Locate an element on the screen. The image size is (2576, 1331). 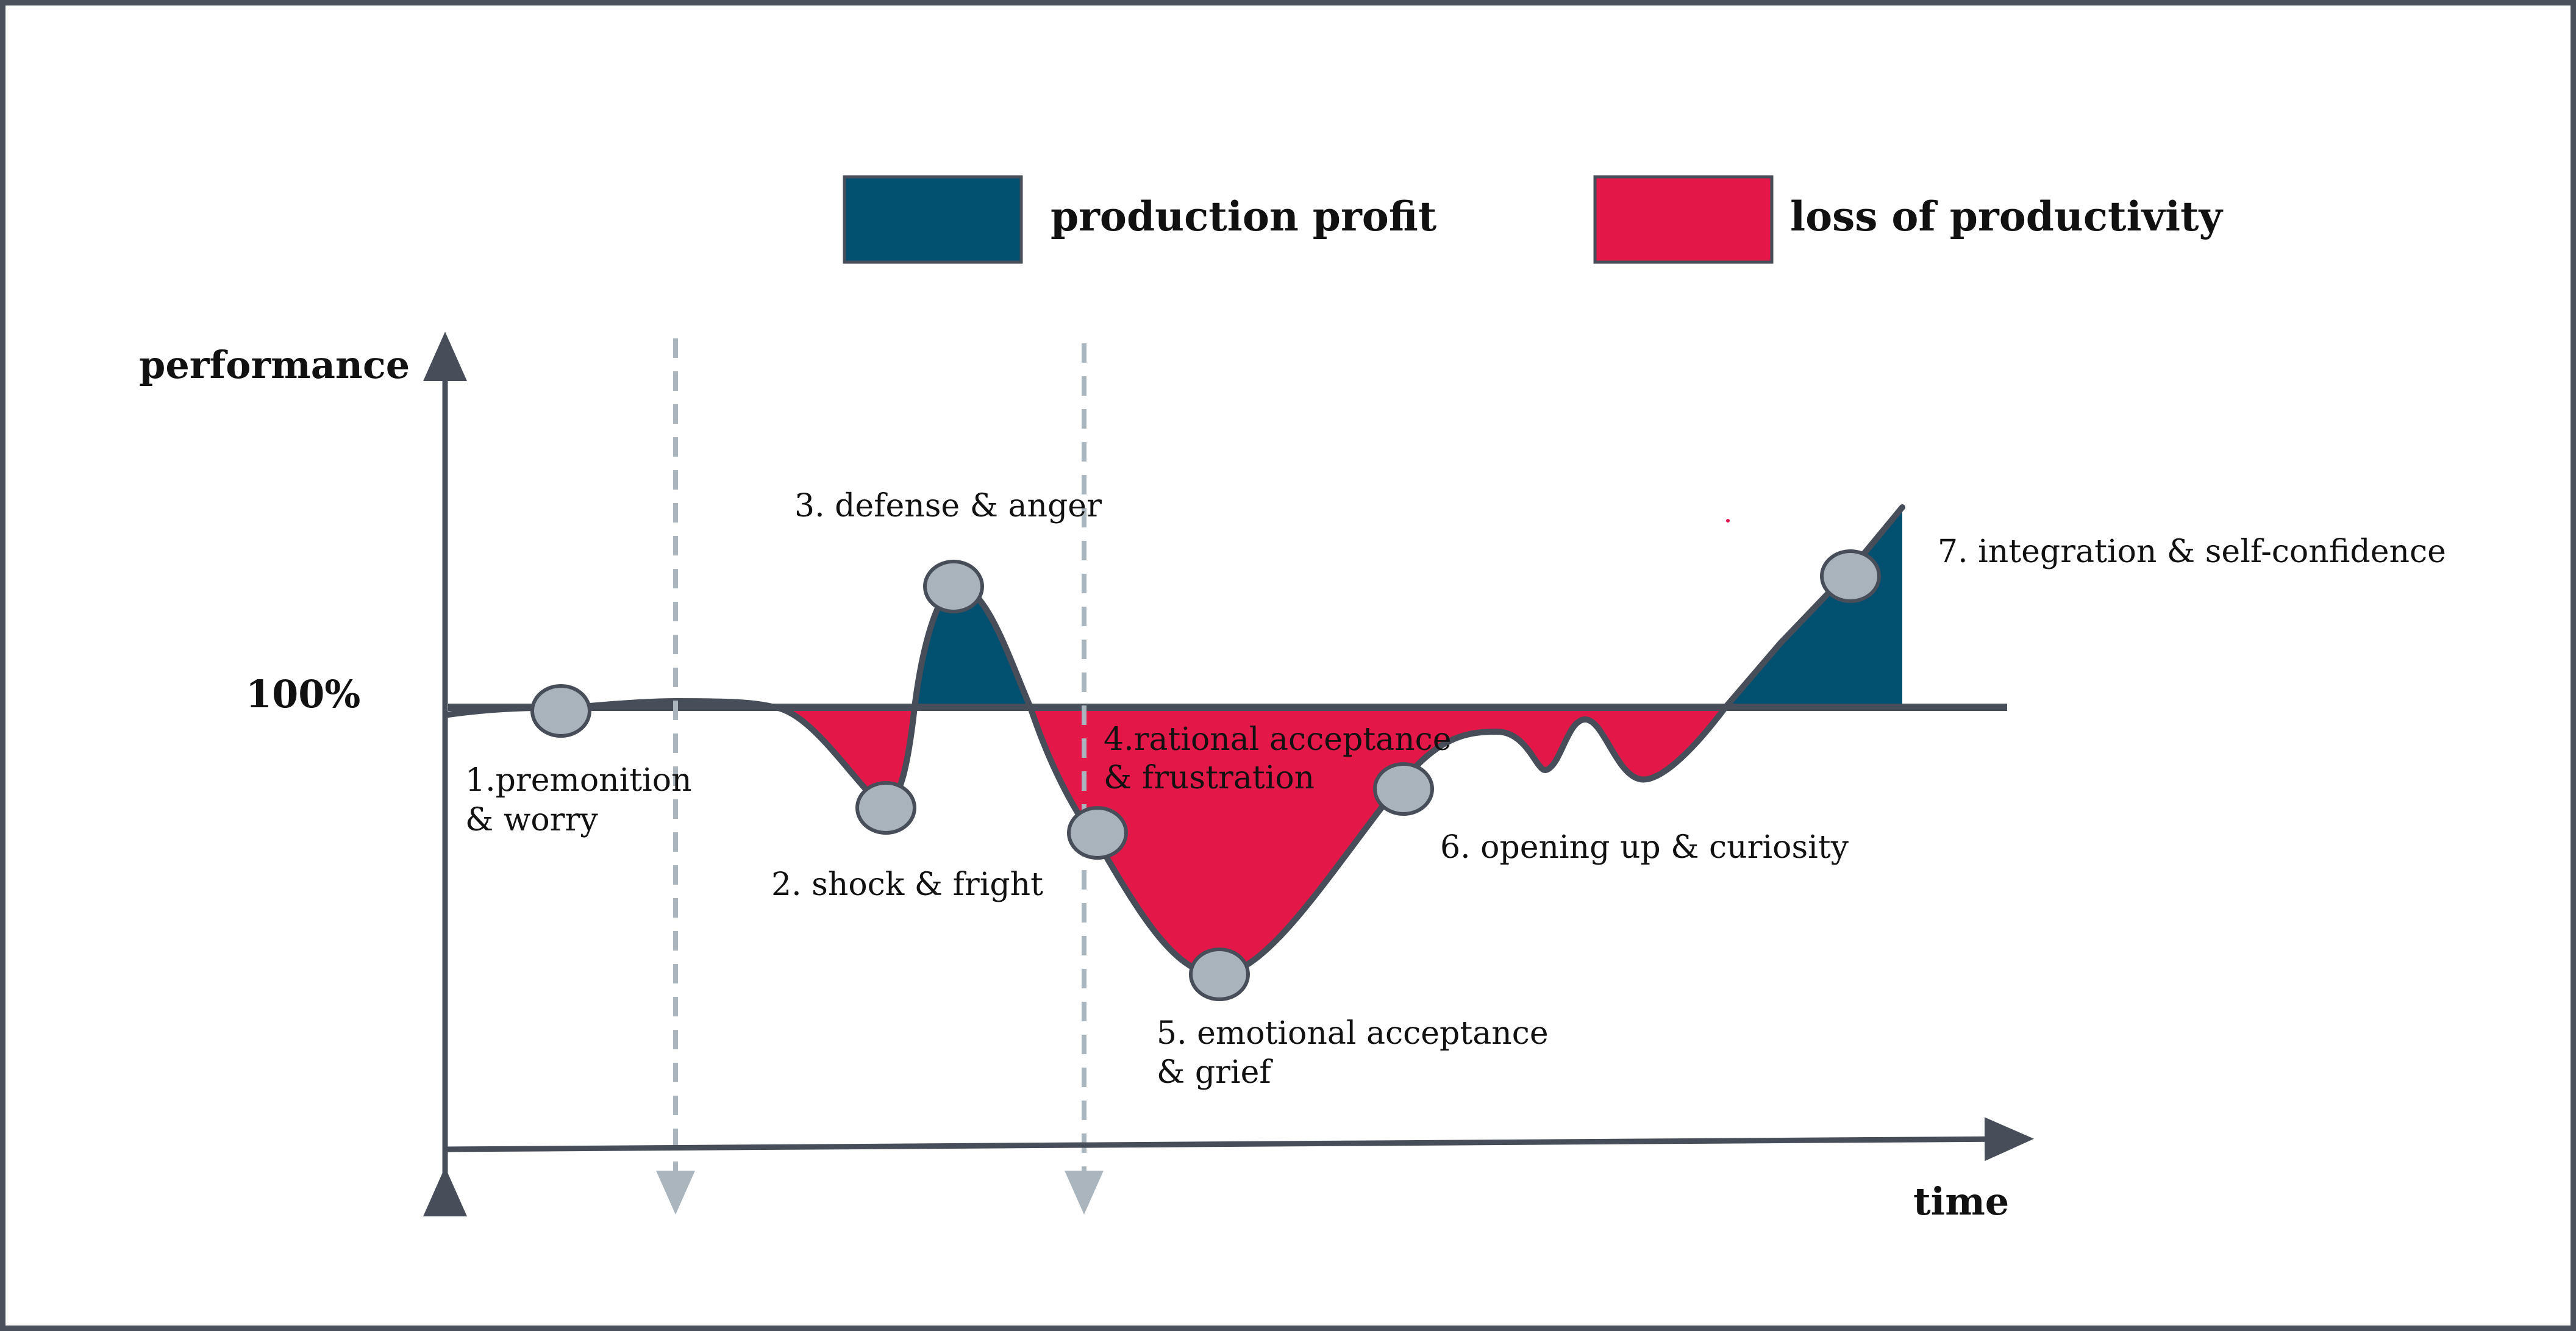
stage-label-2: 2. shock & fright is located at coordinates (907, 884).